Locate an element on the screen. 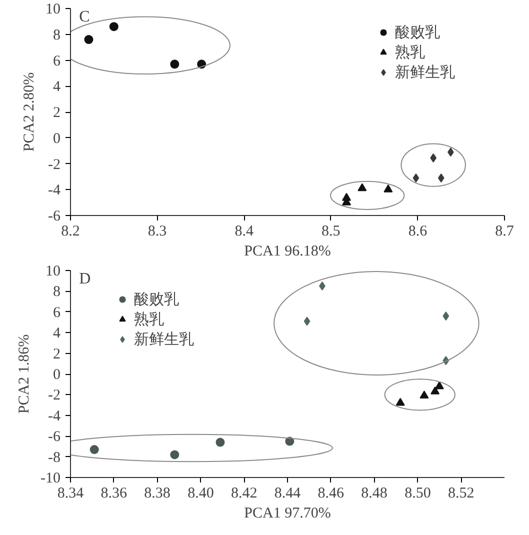 The height and width of the screenshot is (535, 529). x-tick-label: 8.2 is located at coordinates (70, 232).